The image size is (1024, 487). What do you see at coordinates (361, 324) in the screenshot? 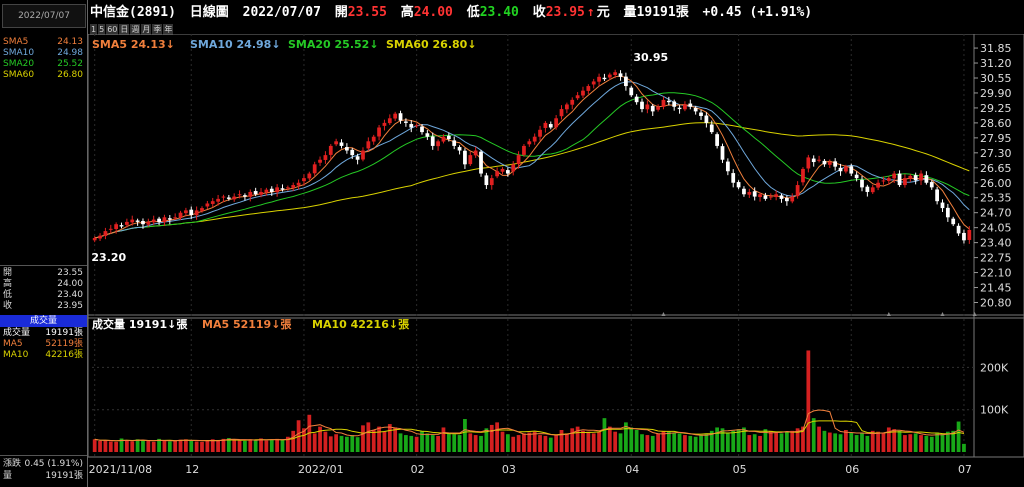
I see `volume-legend-item: MA10 42216↓張` at bounding box center [361, 324].